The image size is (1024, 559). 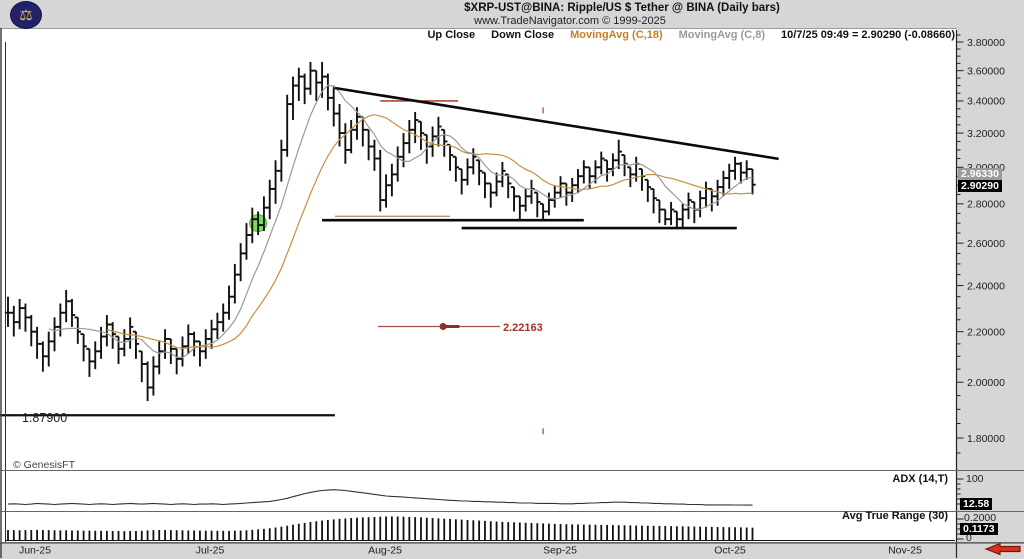 What do you see at coordinates (920, 479) in the screenshot?
I see `adx-panel-label: ADX (14,T)` at bounding box center [920, 479].